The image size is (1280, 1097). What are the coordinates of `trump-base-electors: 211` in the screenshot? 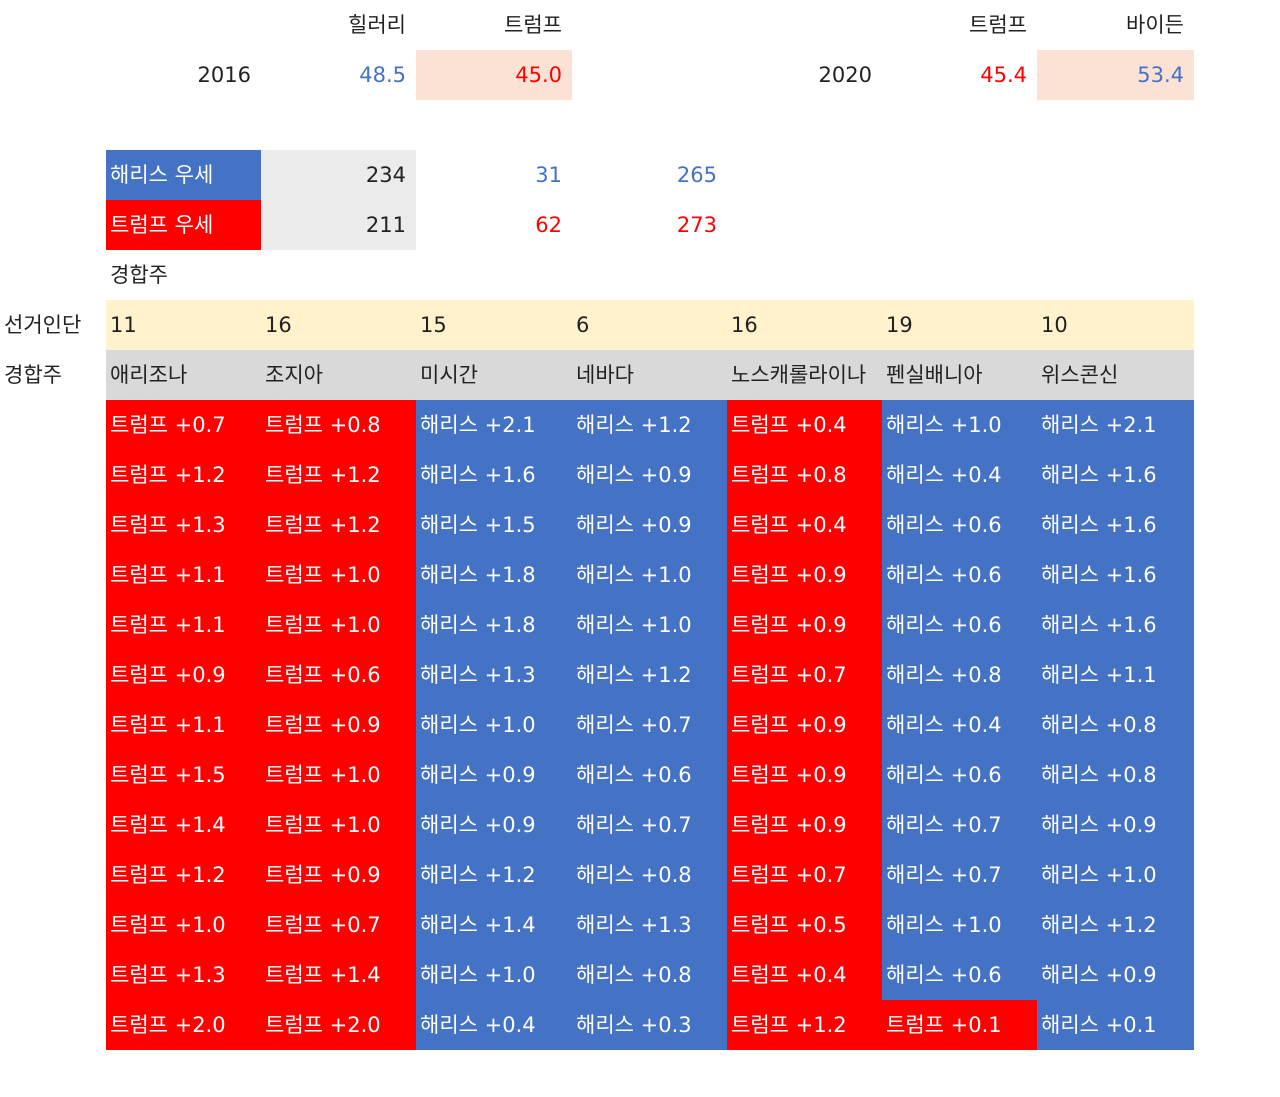 It's located at (338, 225).